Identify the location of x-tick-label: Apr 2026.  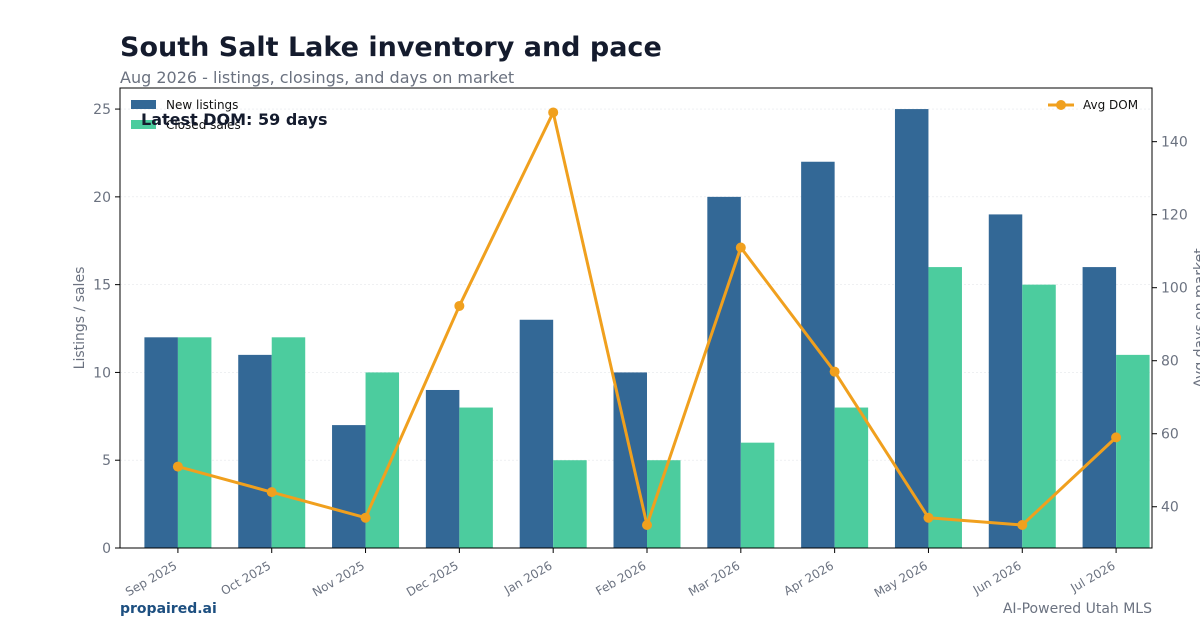
(808, 578).